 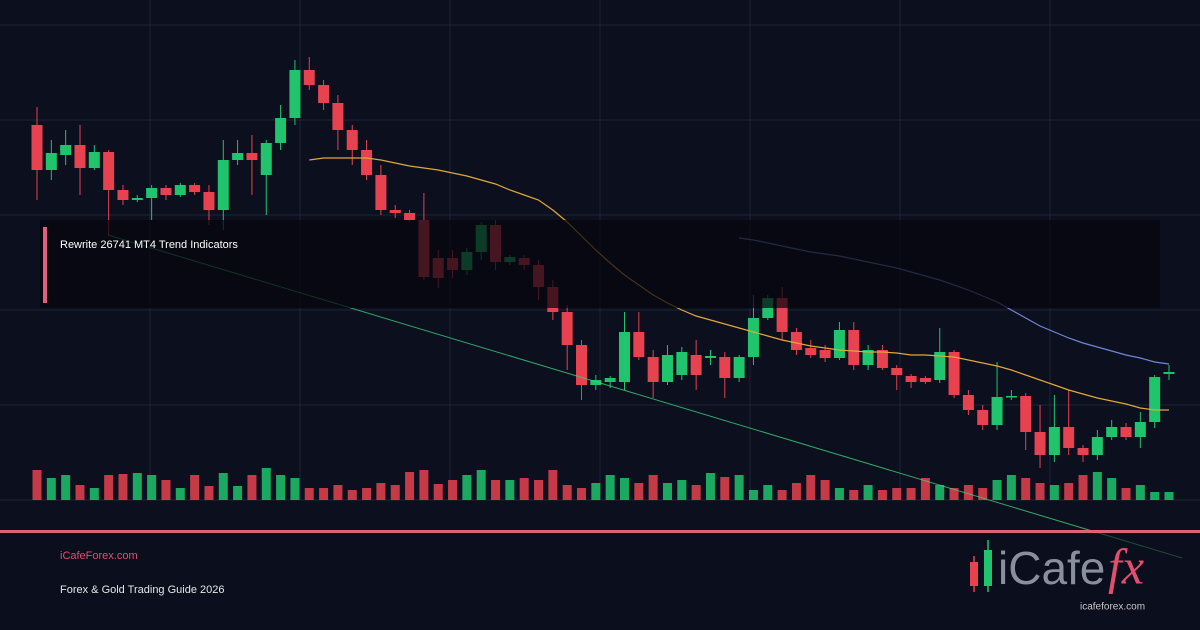 I want to click on site-name: iCafeForex.com, so click(x=99, y=556).